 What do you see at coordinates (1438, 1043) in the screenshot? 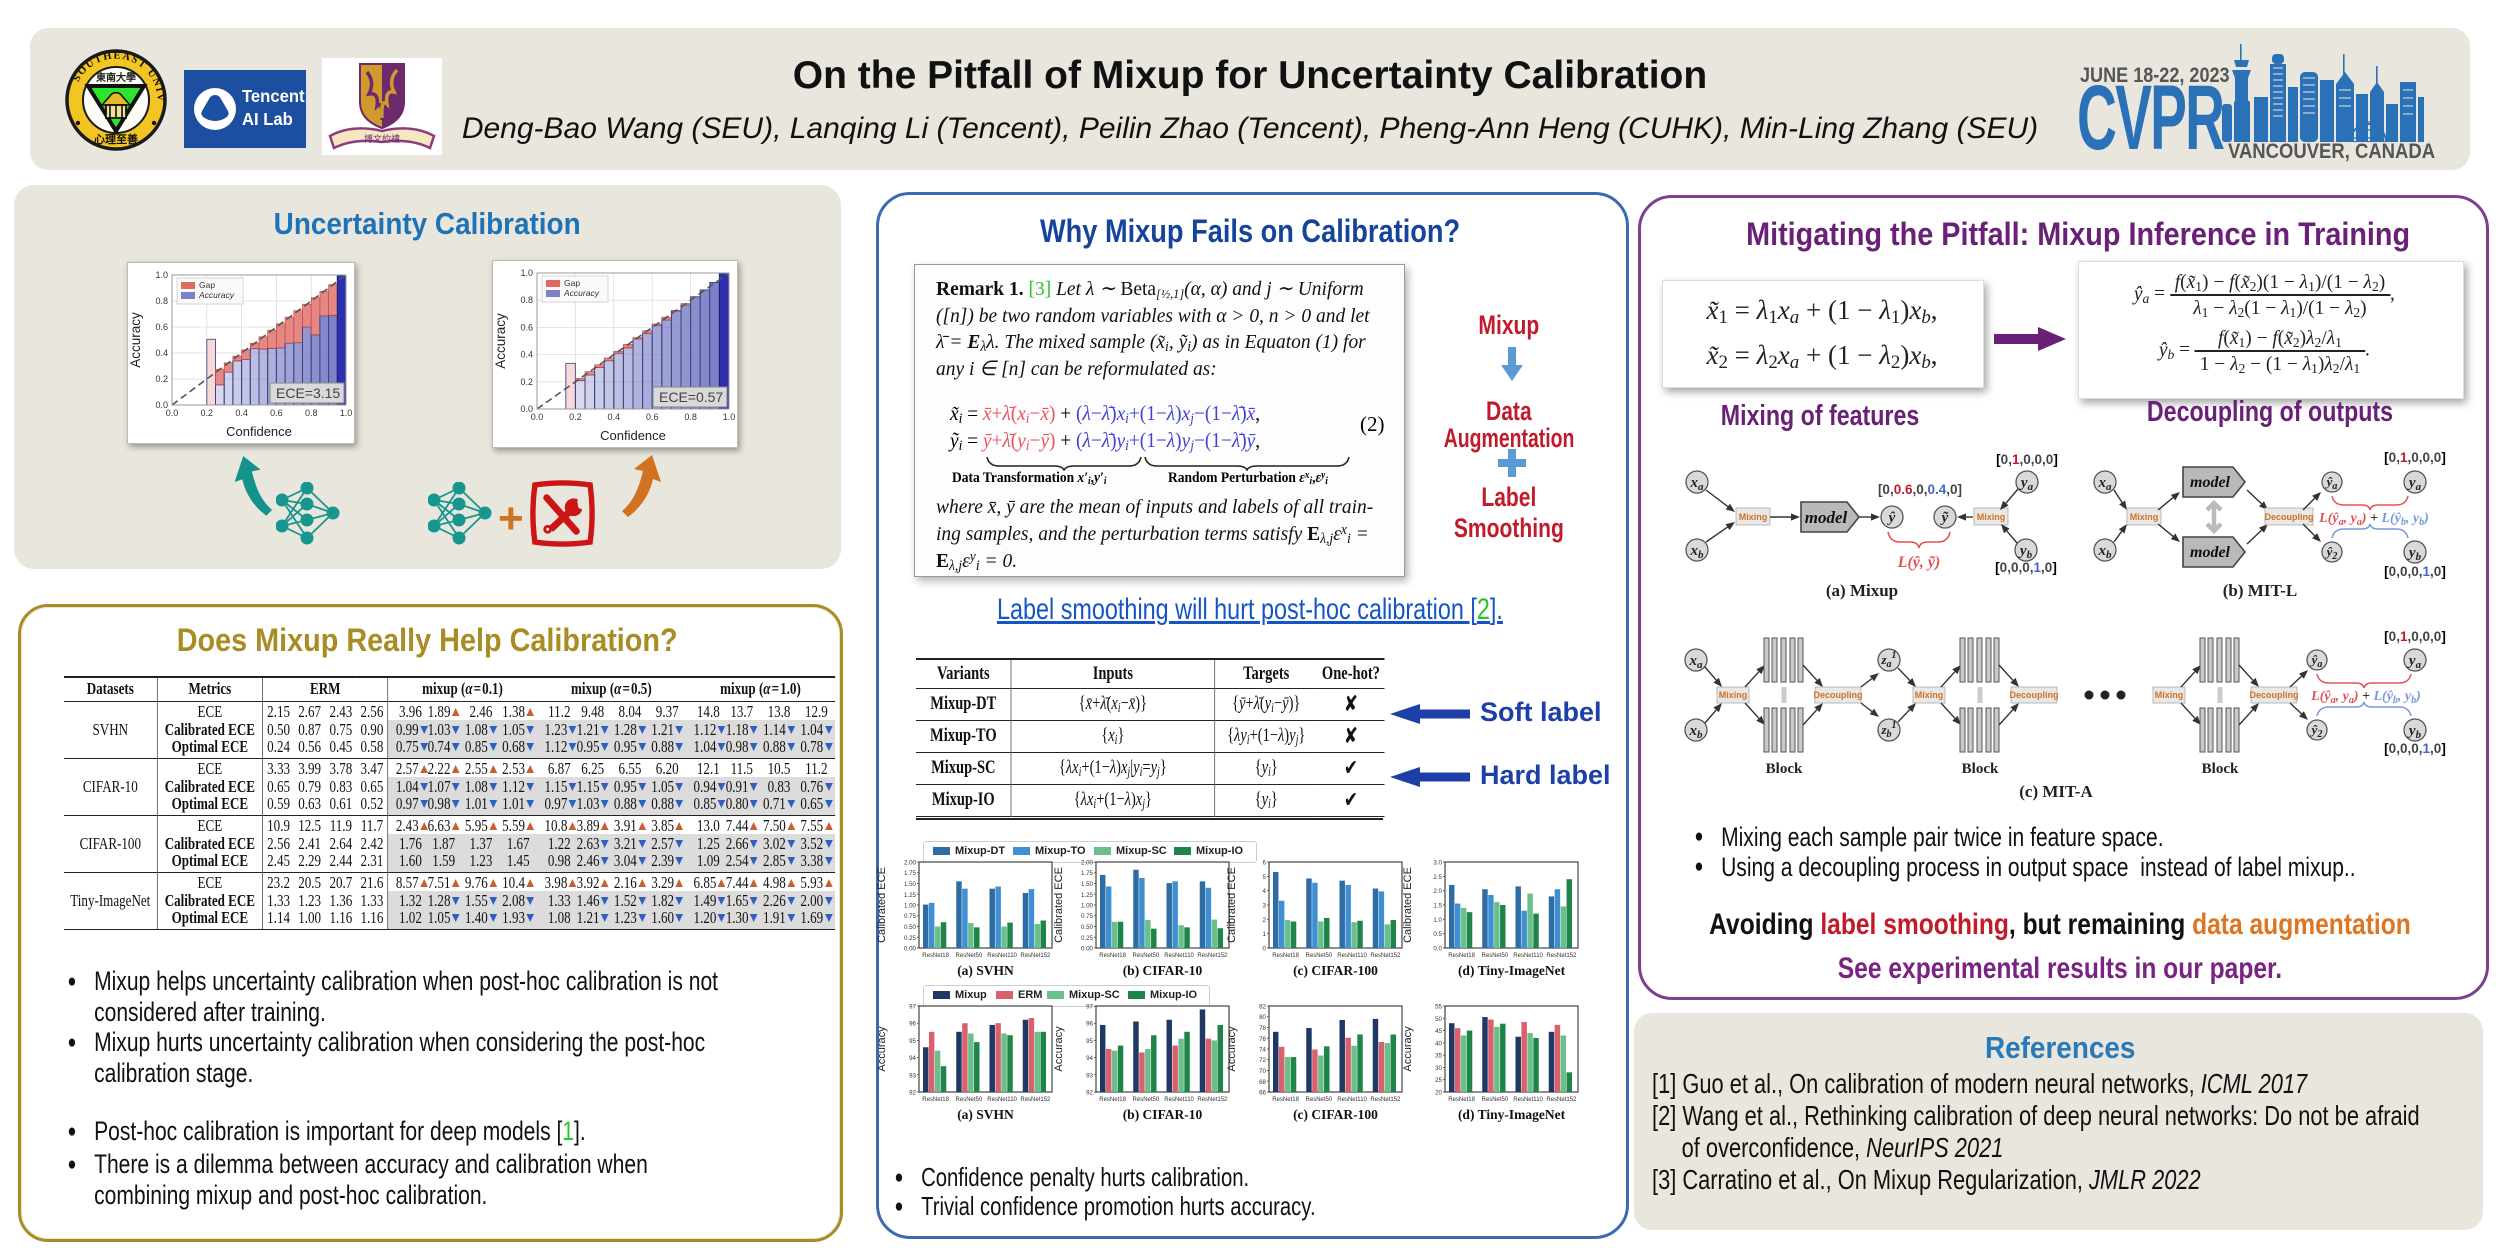
I see `svg-text: 40` at bounding box center [1438, 1043].